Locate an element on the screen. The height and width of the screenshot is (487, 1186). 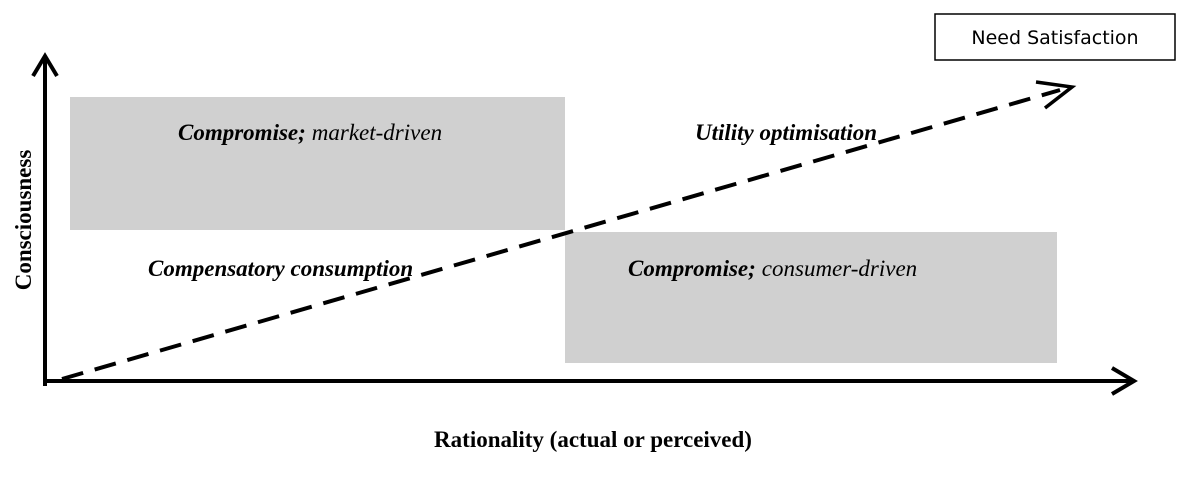
x-axis-label: Rationality (actual or perceived) is located at coordinates (593, 439).